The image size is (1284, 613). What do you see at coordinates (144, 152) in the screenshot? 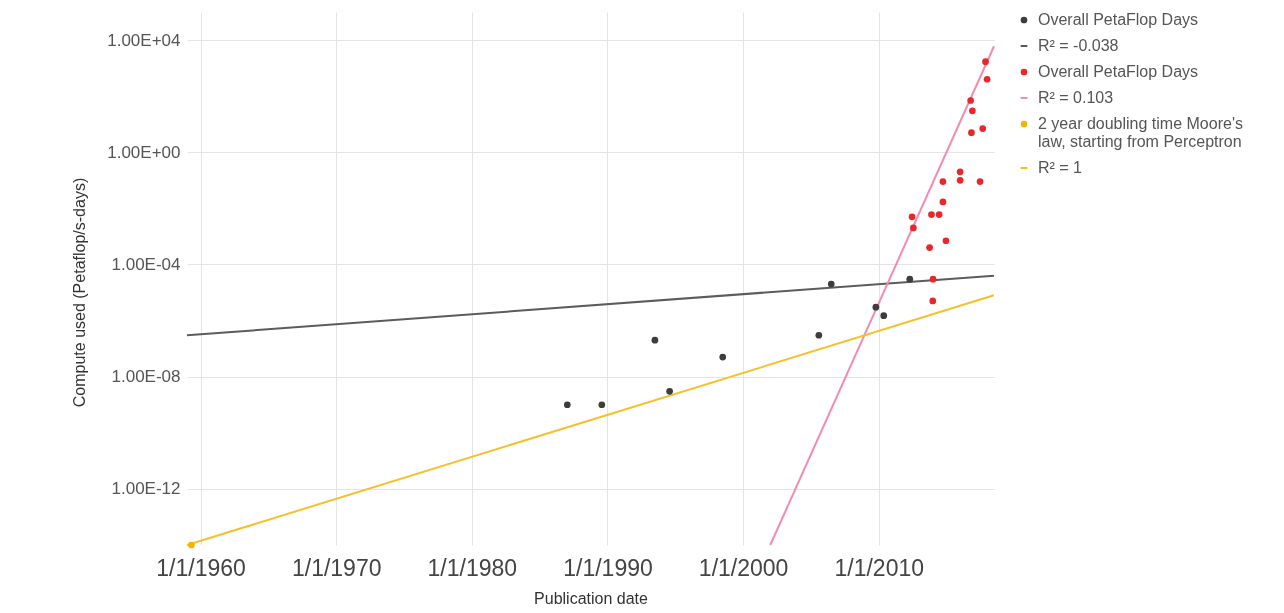
I see `y-tick-label: 1.00E+00` at bounding box center [144, 152].